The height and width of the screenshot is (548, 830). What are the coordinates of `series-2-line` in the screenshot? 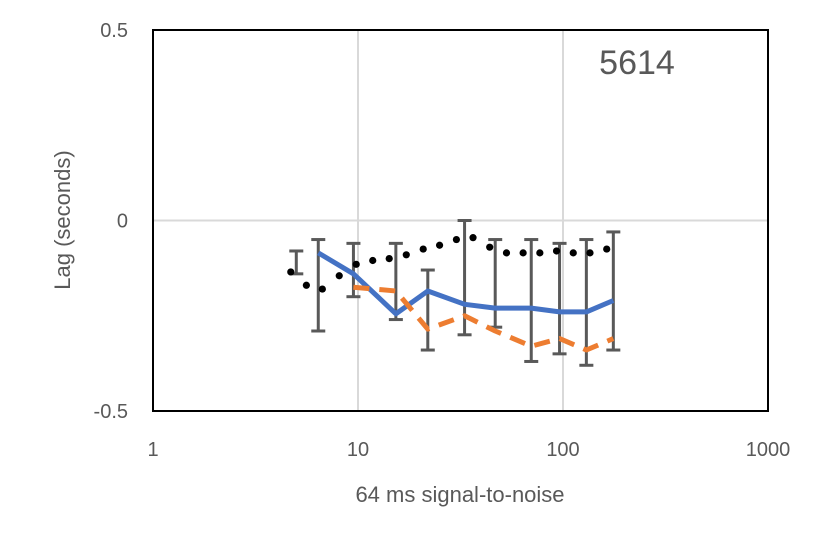 It's located at (466, 283).